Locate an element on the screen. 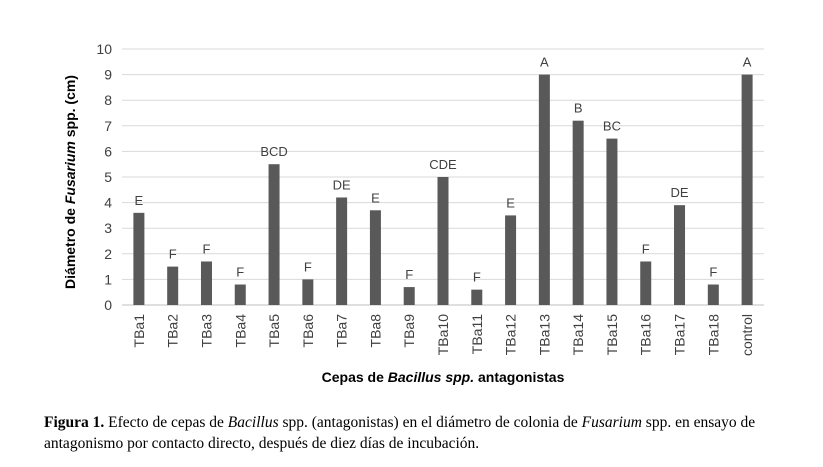  x-tick-label: TBa7 is located at coordinates (342, 331).